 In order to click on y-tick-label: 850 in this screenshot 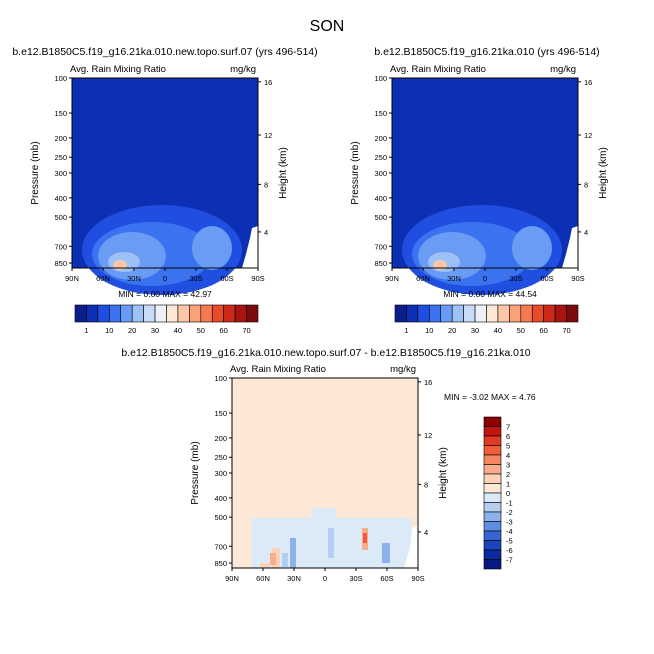, I will do `click(220, 563)`.